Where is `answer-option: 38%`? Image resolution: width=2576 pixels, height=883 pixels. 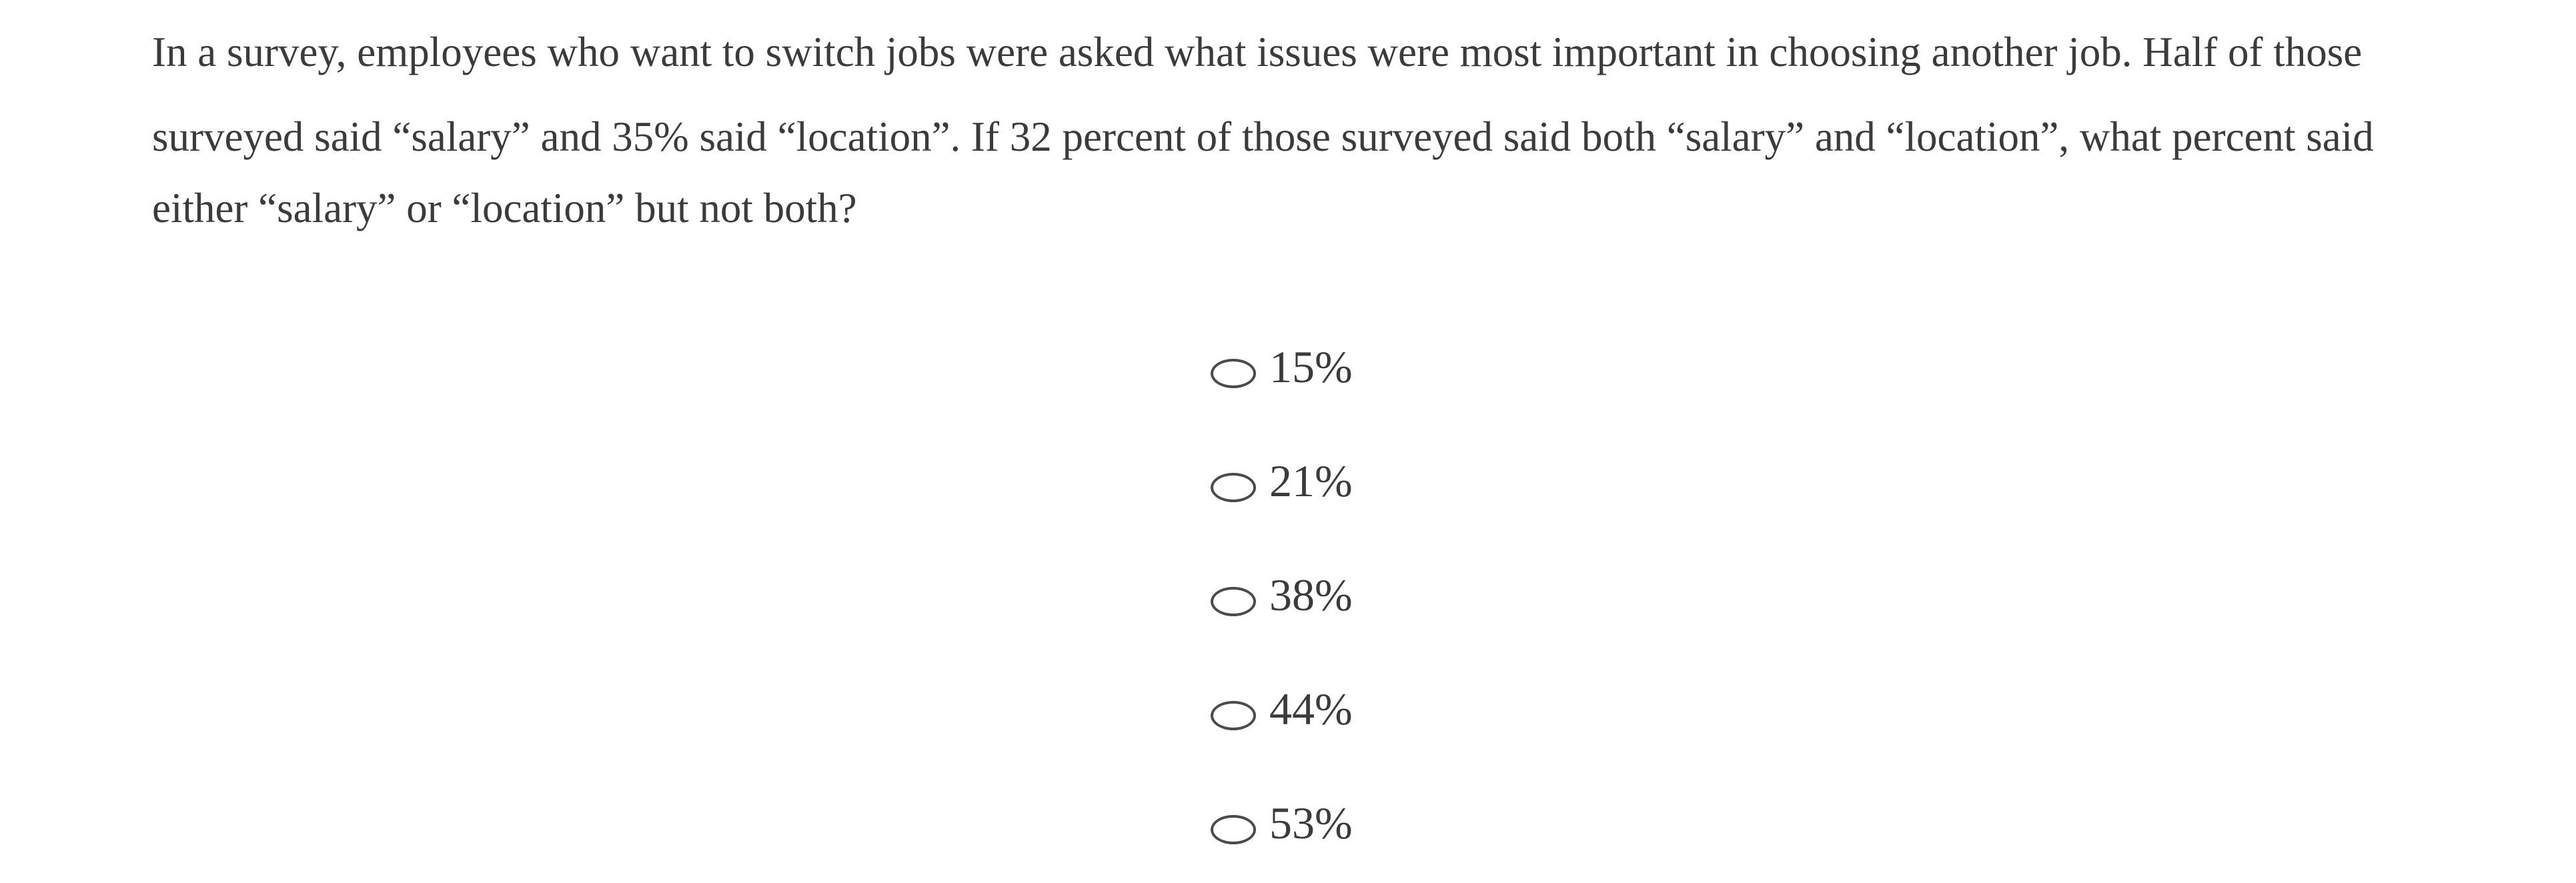
answer-option: 38% is located at coordinates (1282, 595).